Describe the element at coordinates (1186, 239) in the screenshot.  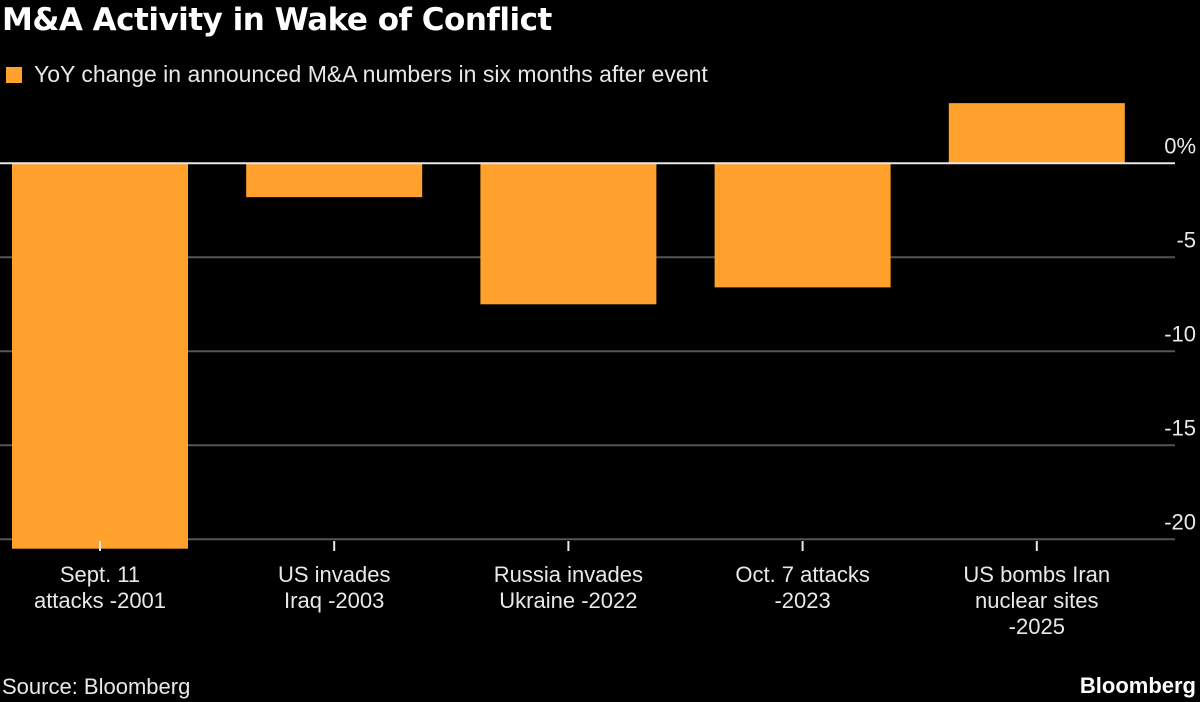
I see `y-tick-label: -5` at that location.